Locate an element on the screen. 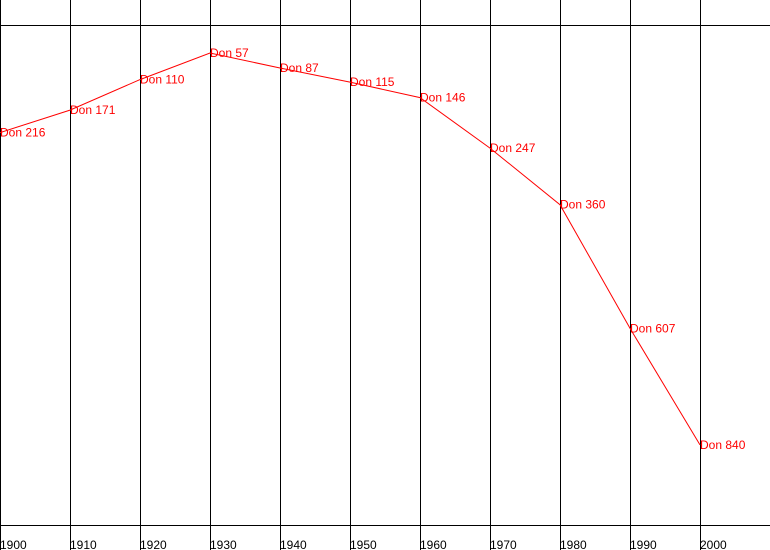 This screenshot has height=550, width=770. data-label-1960: Don 146 is located at coordinates (443, 98).